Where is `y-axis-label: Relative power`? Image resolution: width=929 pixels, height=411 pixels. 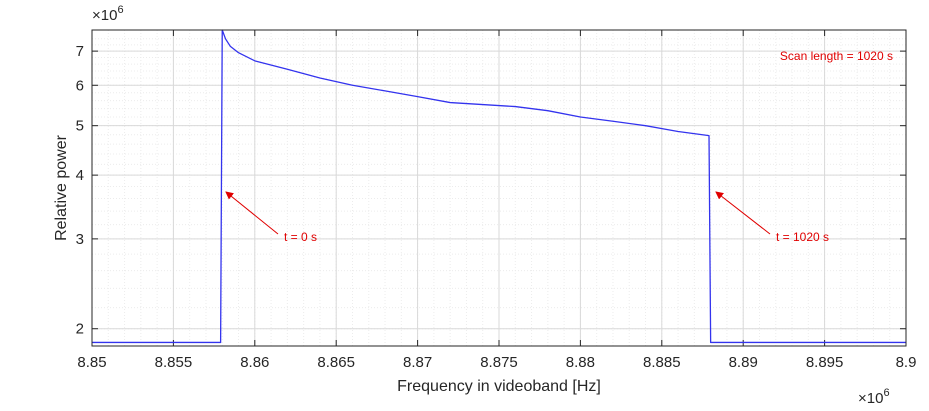
y-axis-label: Relative power is located at coordinates (61, 187).